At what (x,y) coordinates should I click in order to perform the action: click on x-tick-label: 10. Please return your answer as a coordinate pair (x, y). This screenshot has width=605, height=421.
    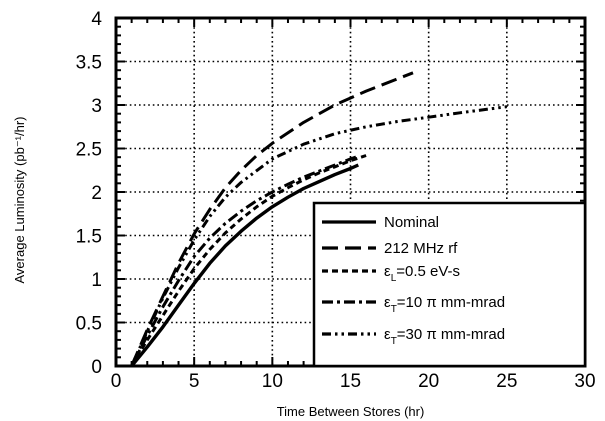
    Looking at the image, I should click on (272, 381).